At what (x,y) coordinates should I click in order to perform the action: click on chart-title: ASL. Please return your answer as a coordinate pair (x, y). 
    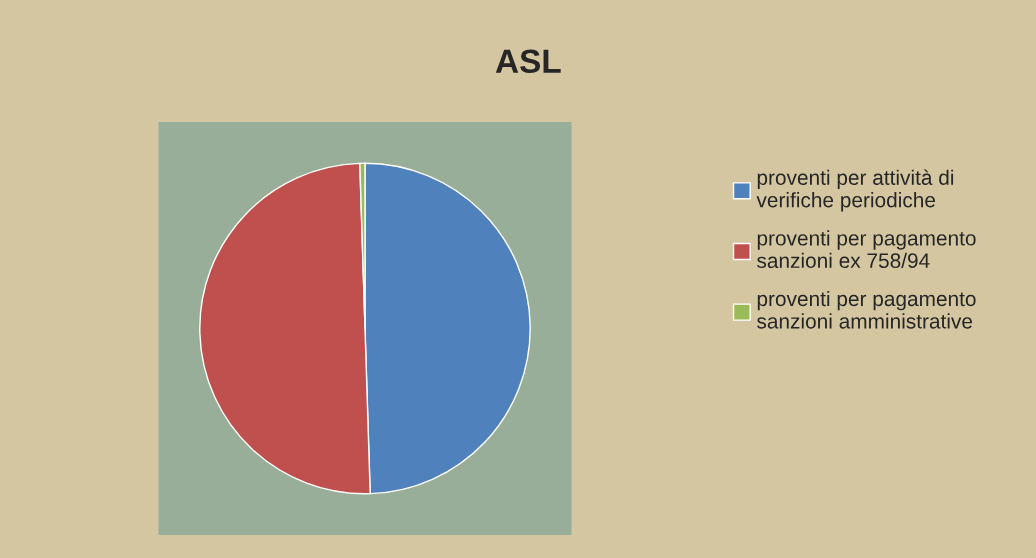
    Looking at the image, I should click on (528, 61).